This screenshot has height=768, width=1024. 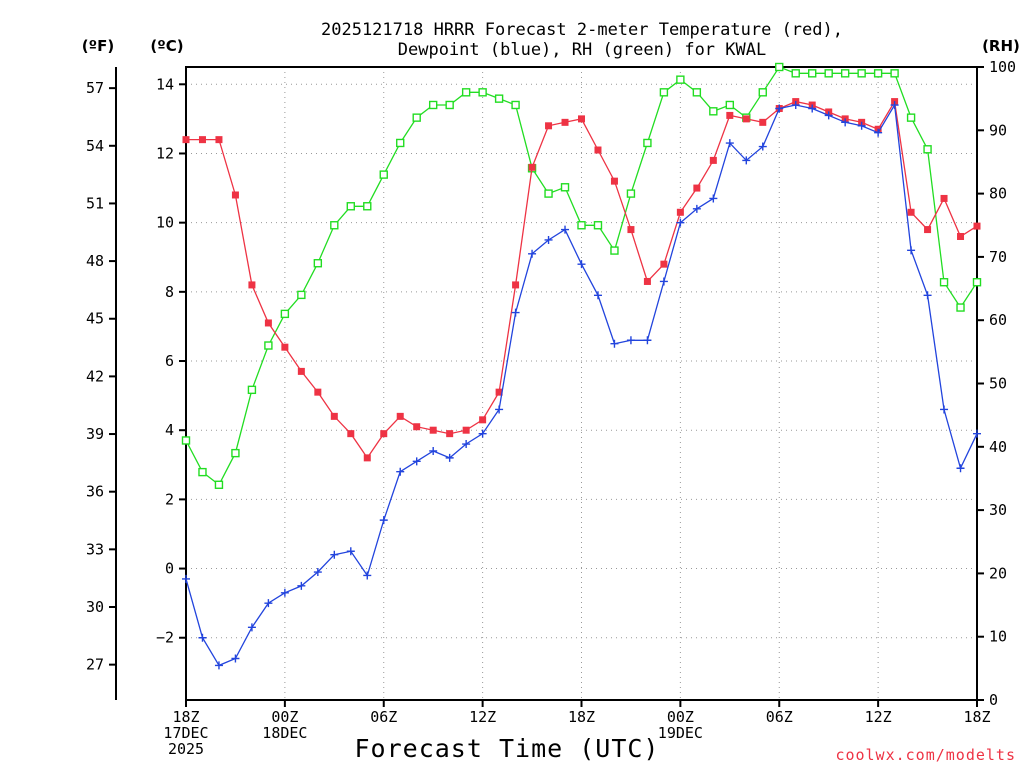 I want to click on rh-tick-label: 50, so click(x=998, y=384).